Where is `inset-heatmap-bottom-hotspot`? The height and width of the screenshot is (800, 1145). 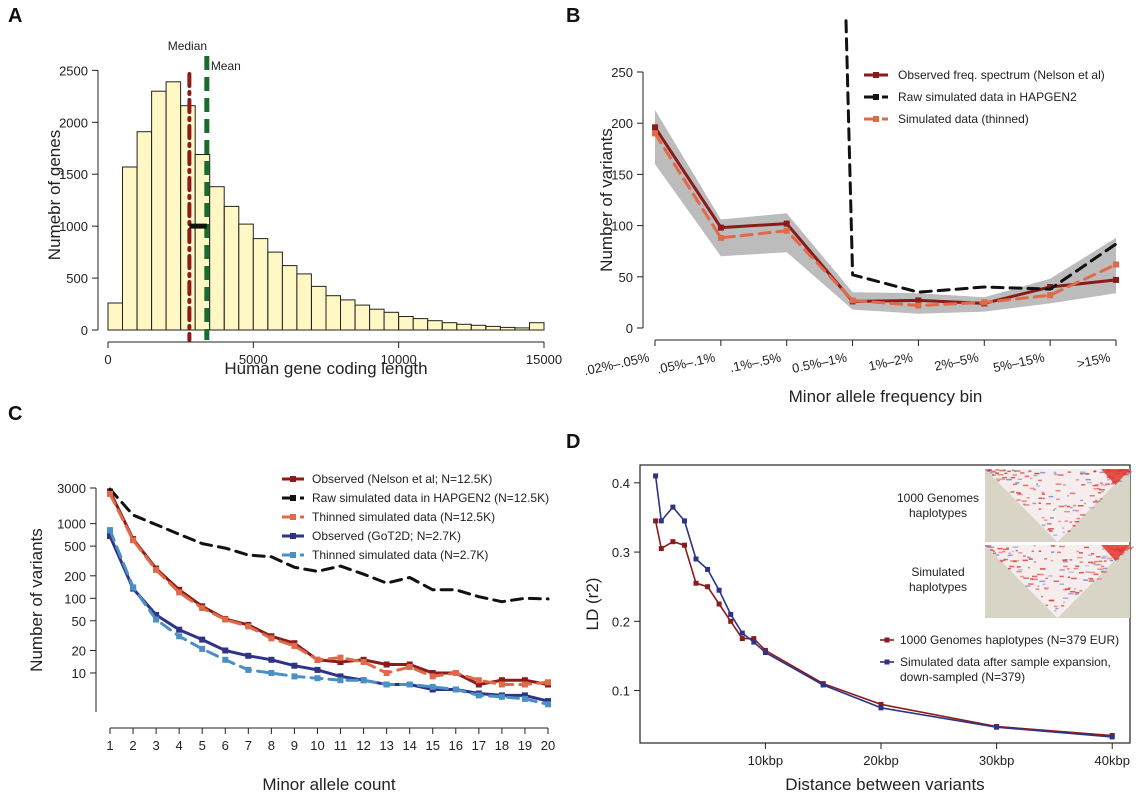
inset-heatmap-bottom-hotspot is located at coordinates (1115, 553).